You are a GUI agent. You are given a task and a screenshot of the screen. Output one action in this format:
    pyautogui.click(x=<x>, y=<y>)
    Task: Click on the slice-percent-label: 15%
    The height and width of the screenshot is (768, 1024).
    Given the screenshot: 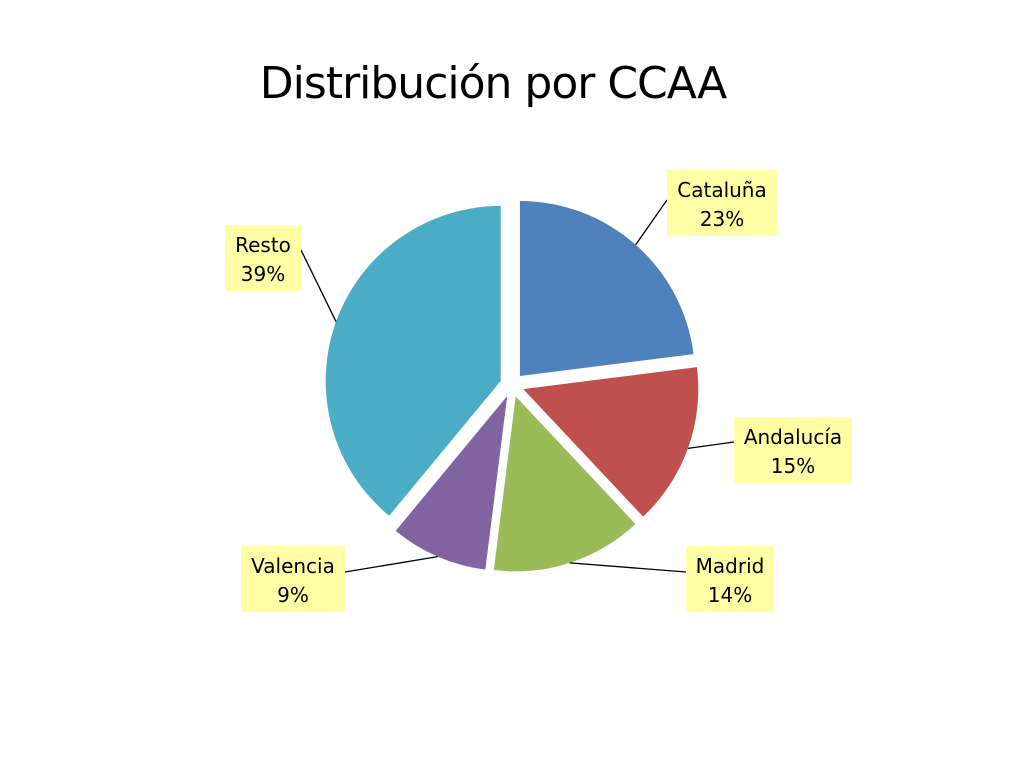 What is the action you would take?
    pyautogui.click(x=793, y=466)
    